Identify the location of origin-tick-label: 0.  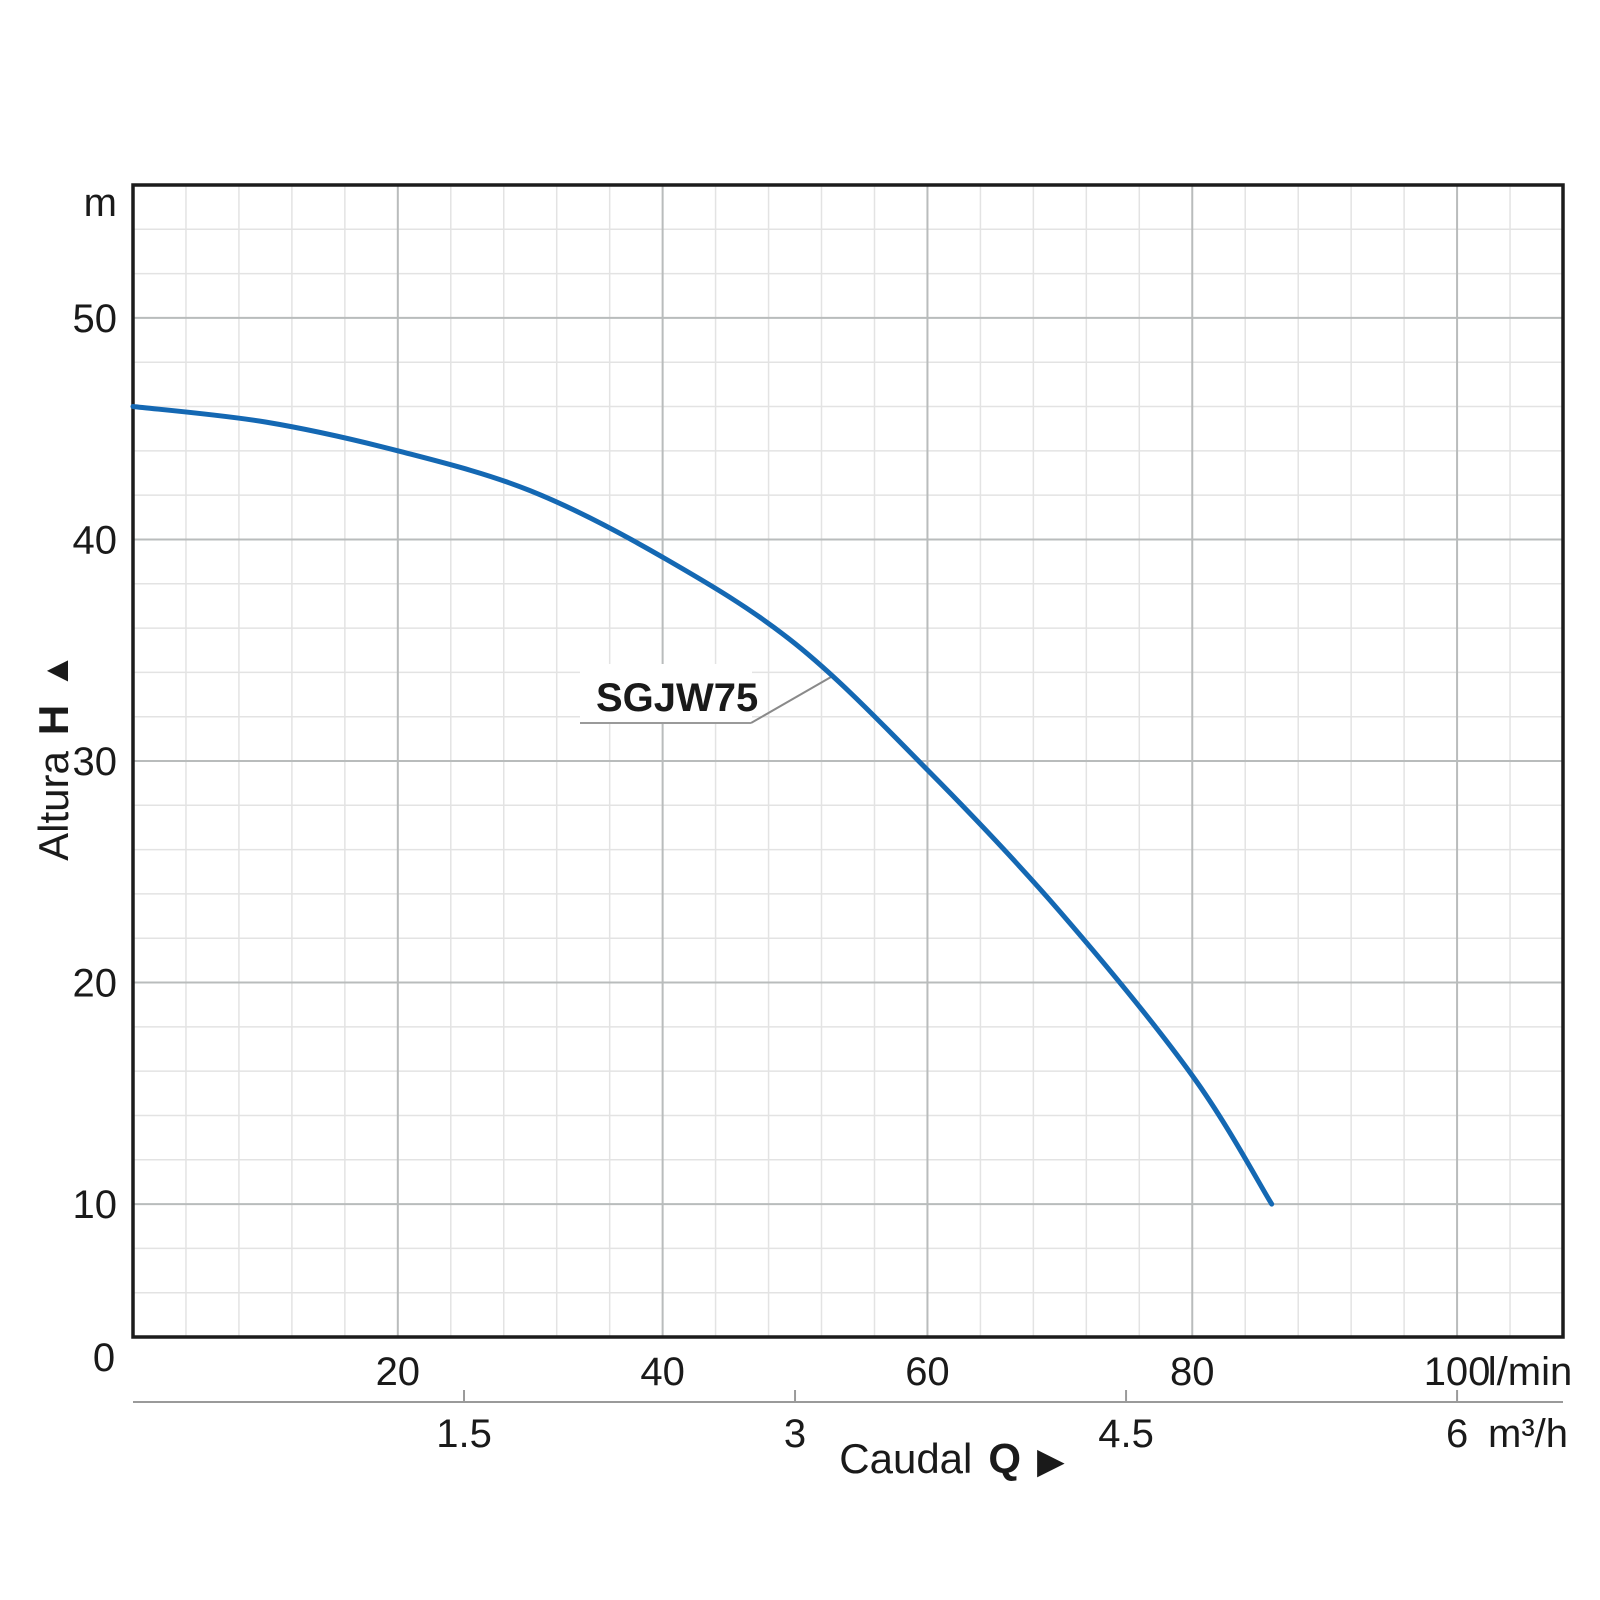
(104, 1358).